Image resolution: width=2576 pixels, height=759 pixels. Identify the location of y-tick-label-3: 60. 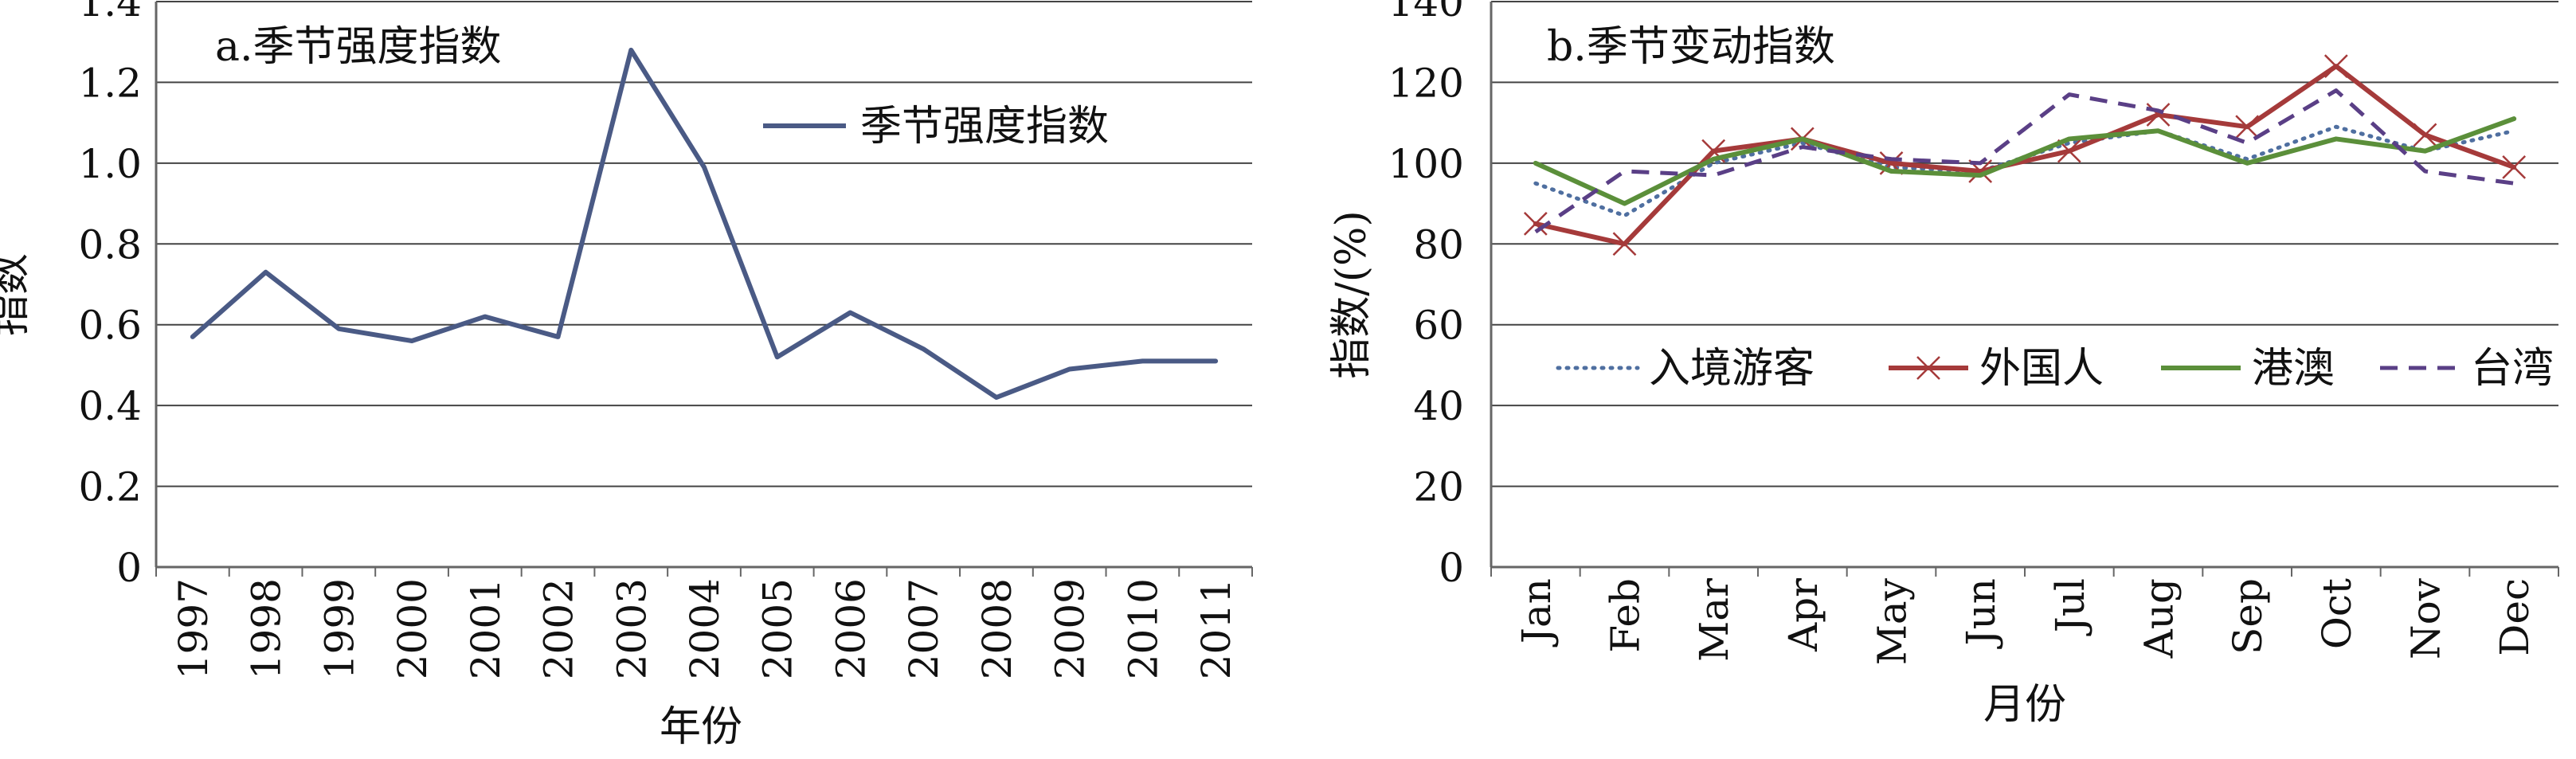
(1438, 326).